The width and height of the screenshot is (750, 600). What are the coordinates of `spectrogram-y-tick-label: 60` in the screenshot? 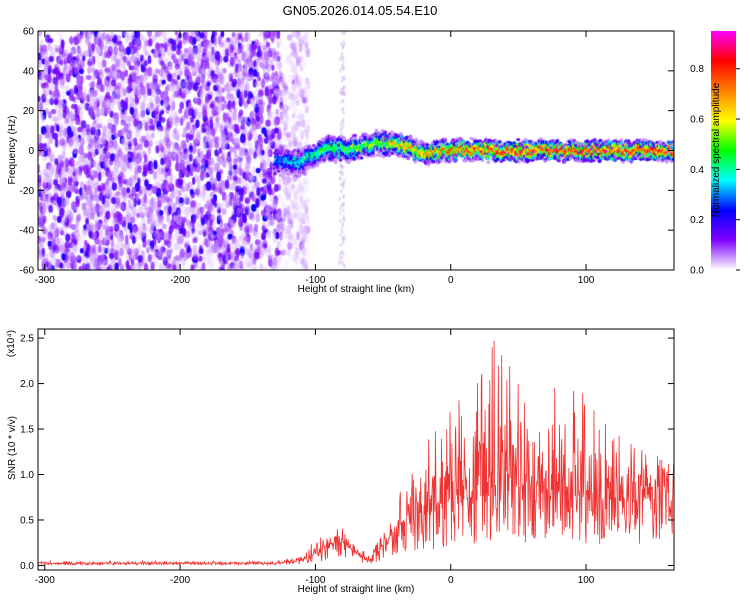 It's located at (29, 32).